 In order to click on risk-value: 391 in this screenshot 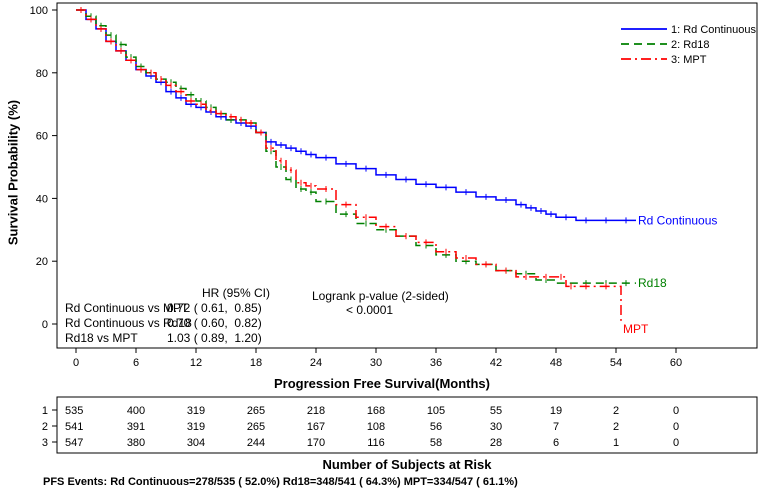, I will do `click(136, 427)`.